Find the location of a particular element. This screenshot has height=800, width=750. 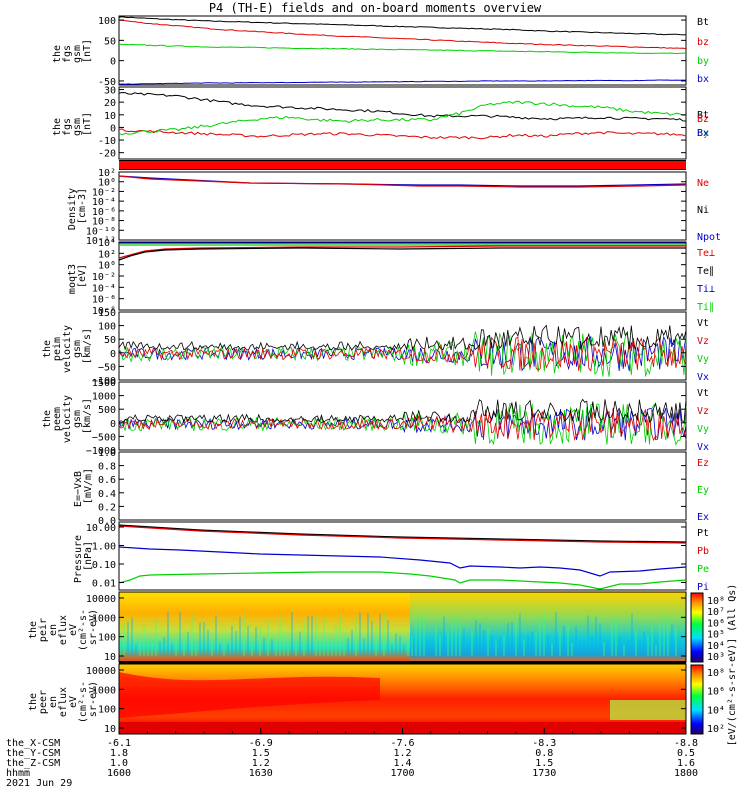

p3-ytick: 10² is located at coordinates (107, 173).